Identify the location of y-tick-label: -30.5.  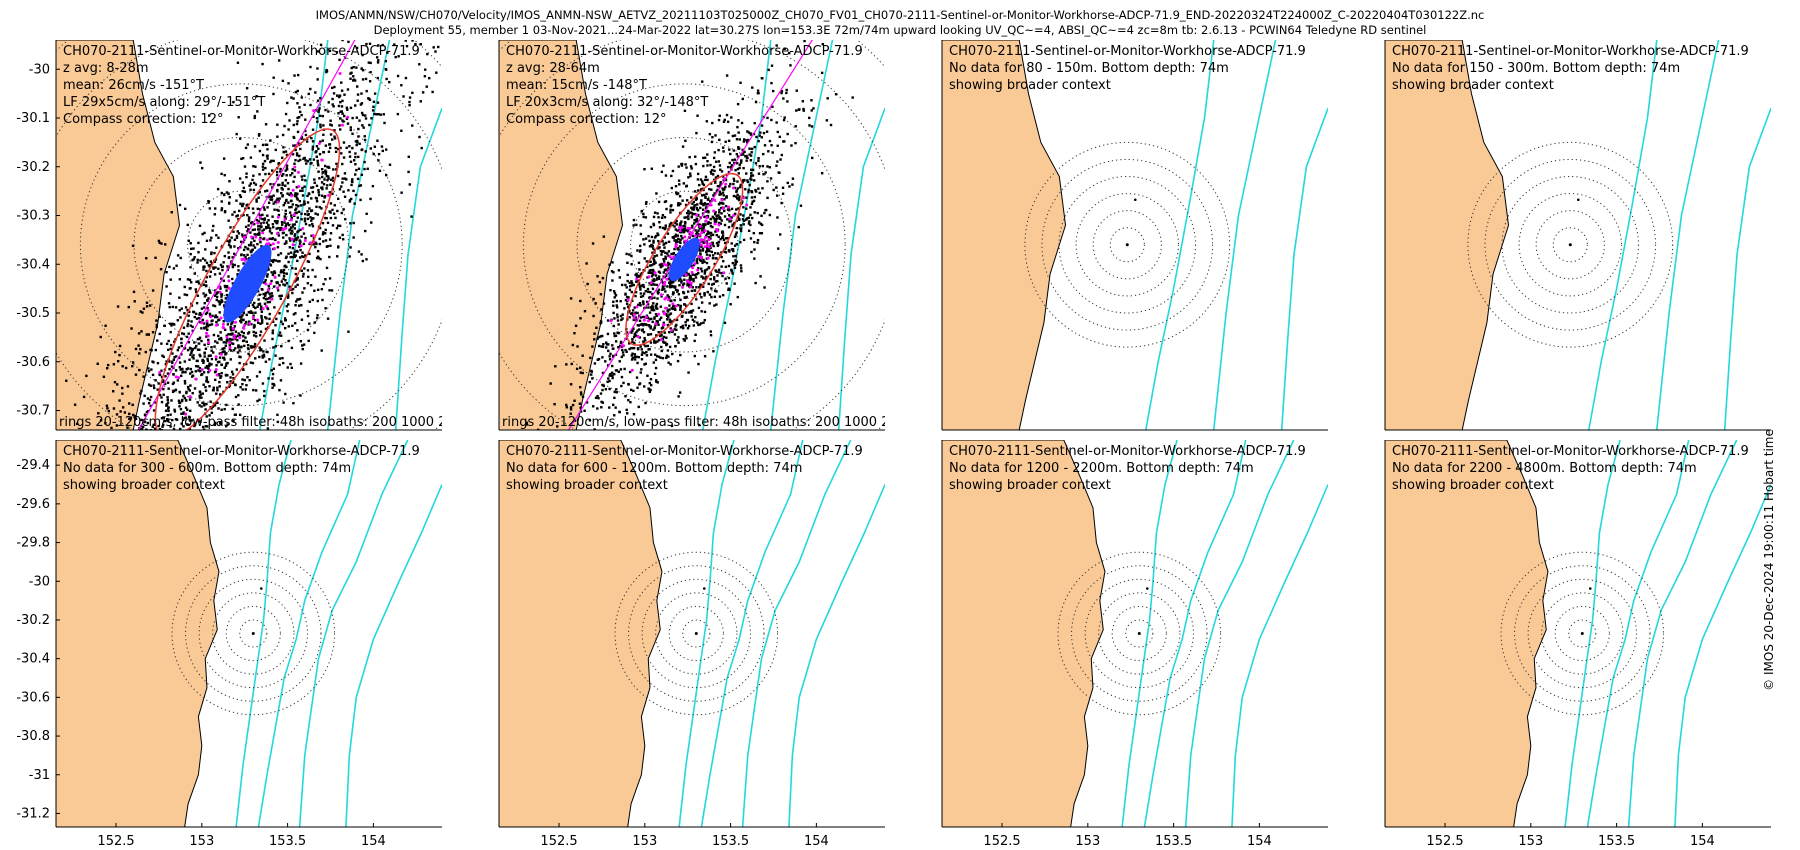
(33, 313).